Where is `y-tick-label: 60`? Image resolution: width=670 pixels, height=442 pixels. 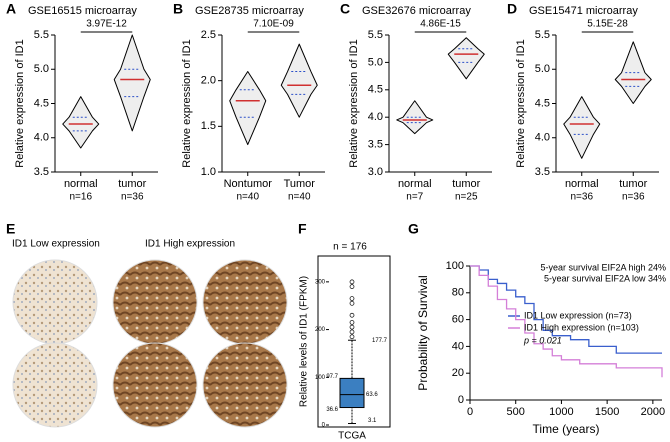 y-tick-label: 60 is located at coordinates (458, 320).